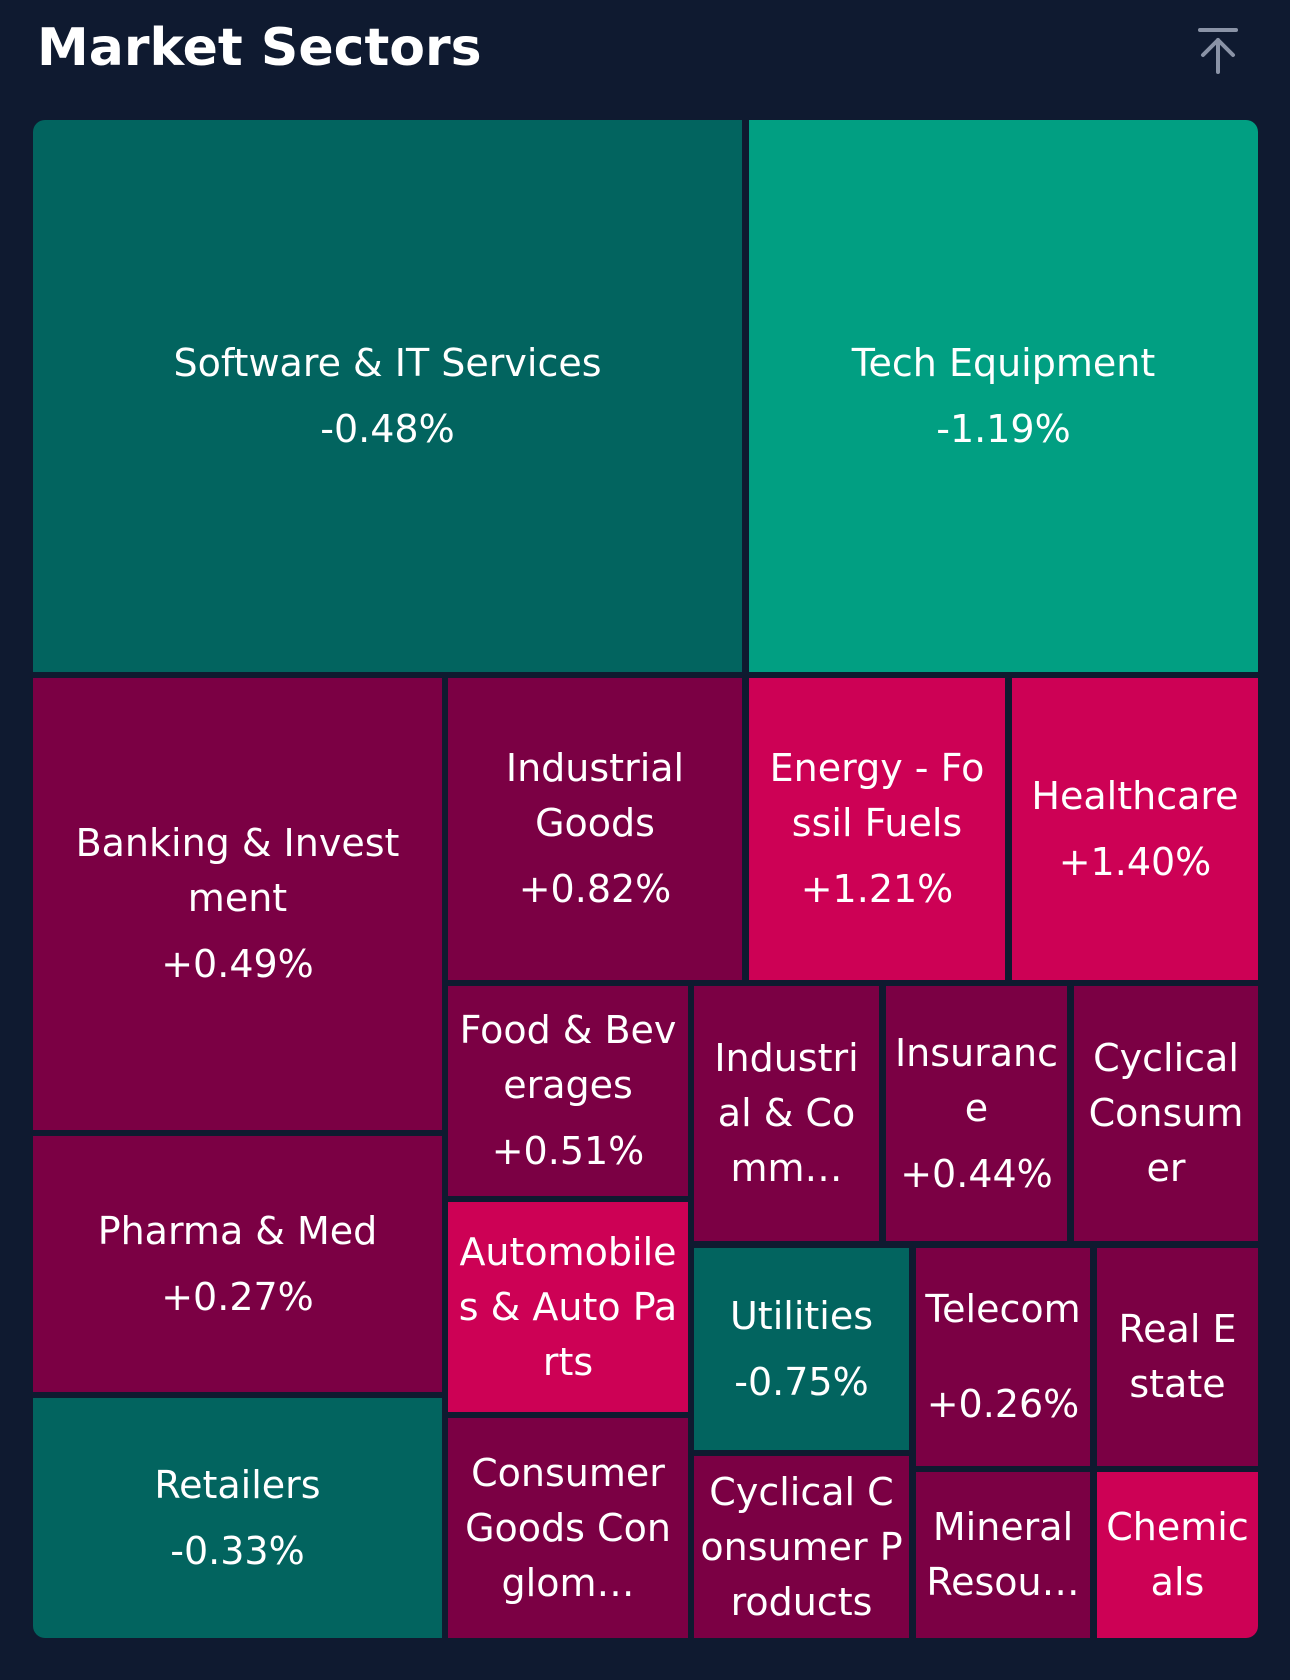 The width and height of the screenshot is (1290, 1680). I want to click on tile-insurance: Insurance +0.44%, so click(976, 1113).